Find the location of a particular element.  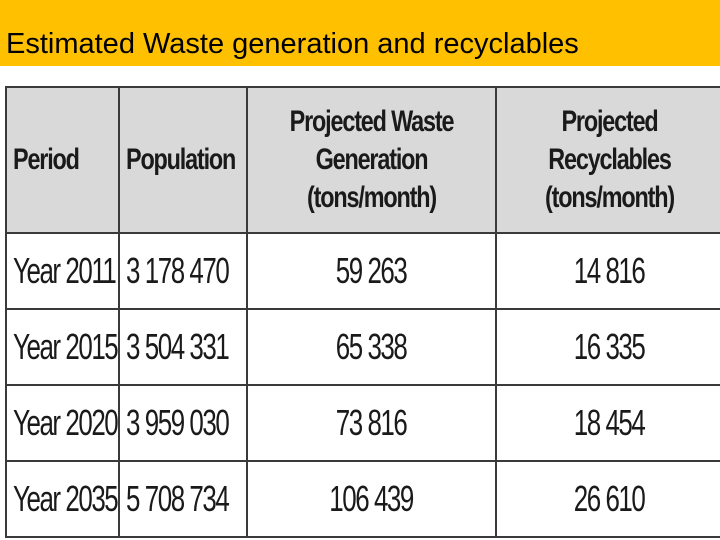

cell-recyclables-text: 18 454 is located at coordinates (610, 422).